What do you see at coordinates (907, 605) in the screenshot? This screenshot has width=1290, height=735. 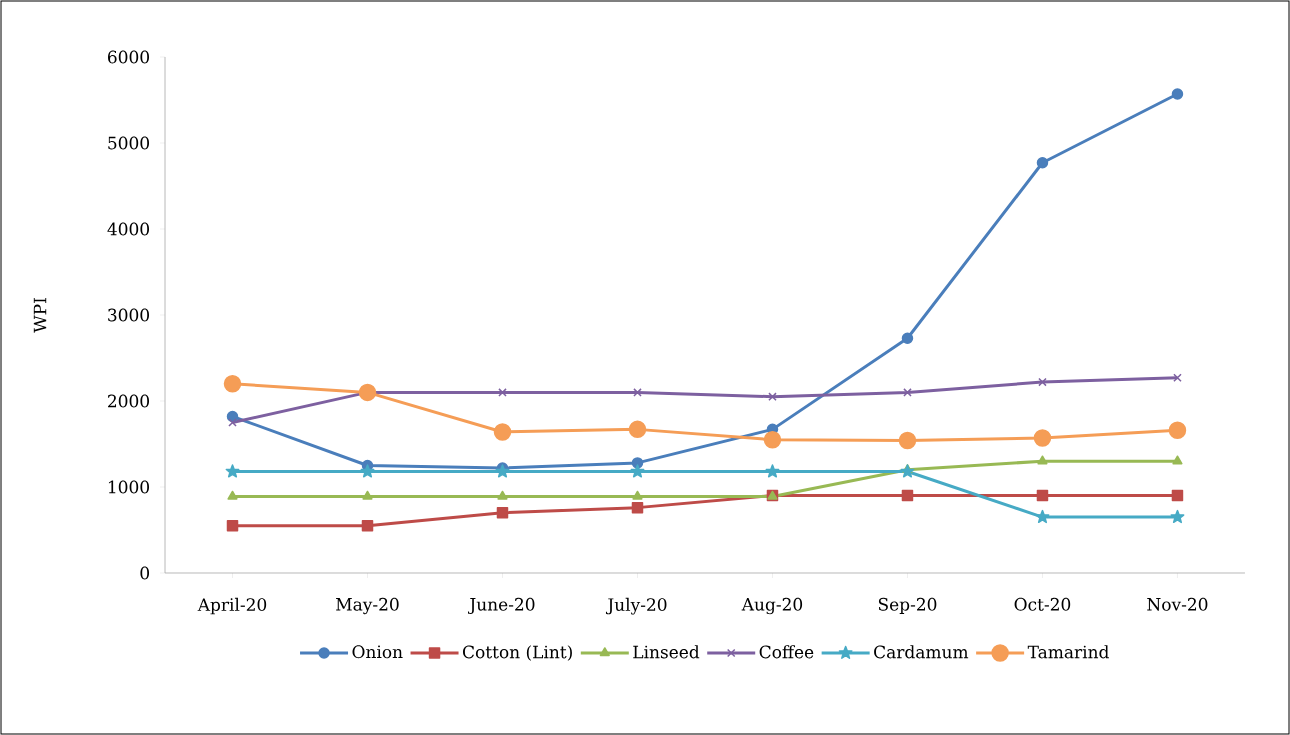 I see `x-tick-label: Sep-20` at bounding box center [907, 605].